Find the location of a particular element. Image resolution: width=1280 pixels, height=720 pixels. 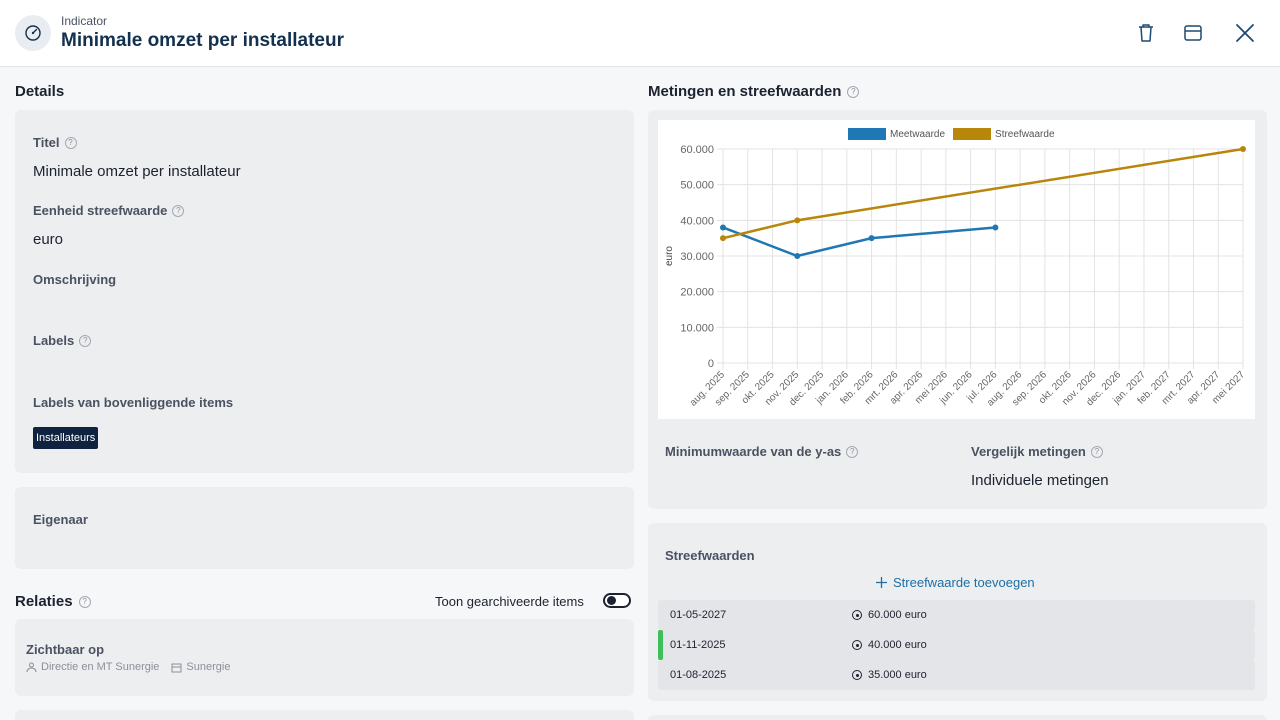

y-tick-label: 20.000 is located at coordinates (697, 293).